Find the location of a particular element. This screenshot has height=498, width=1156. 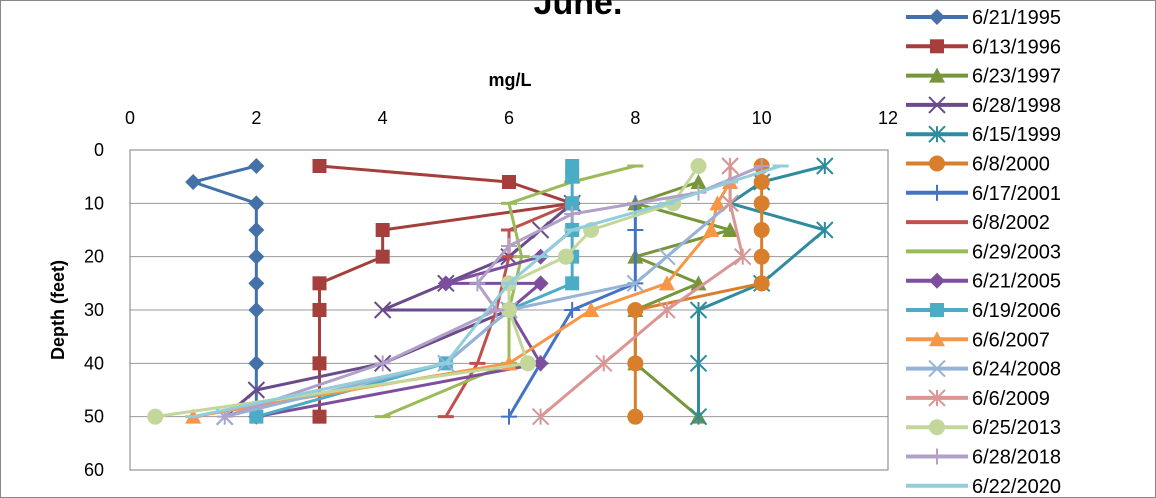

legend-label: 6/24/2008 is located at coordinates (1016, 370).